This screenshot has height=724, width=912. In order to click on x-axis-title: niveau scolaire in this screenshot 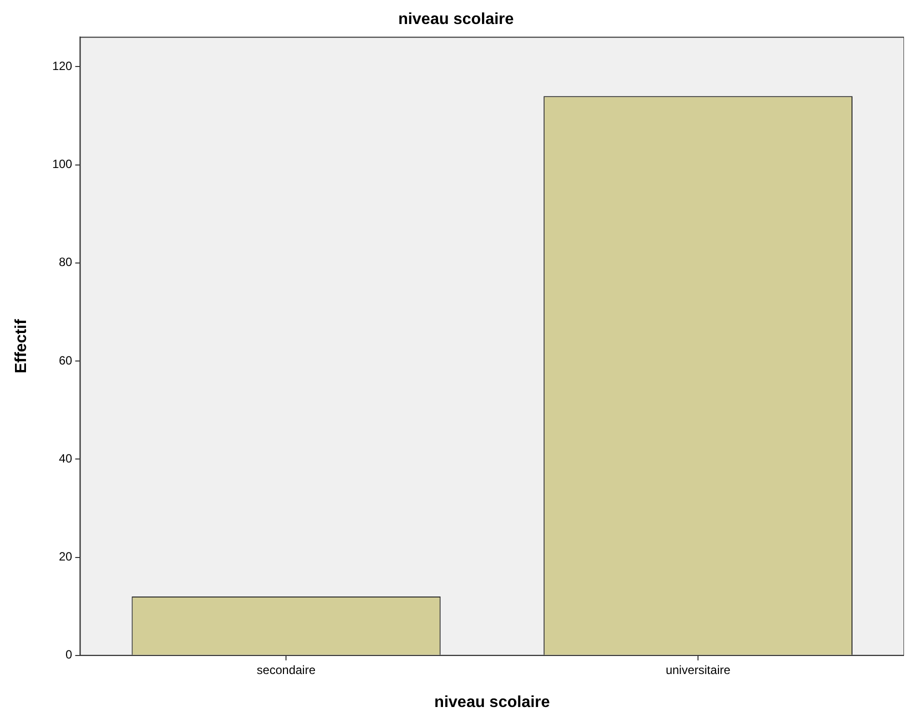, I will do `click(492, 702)`.